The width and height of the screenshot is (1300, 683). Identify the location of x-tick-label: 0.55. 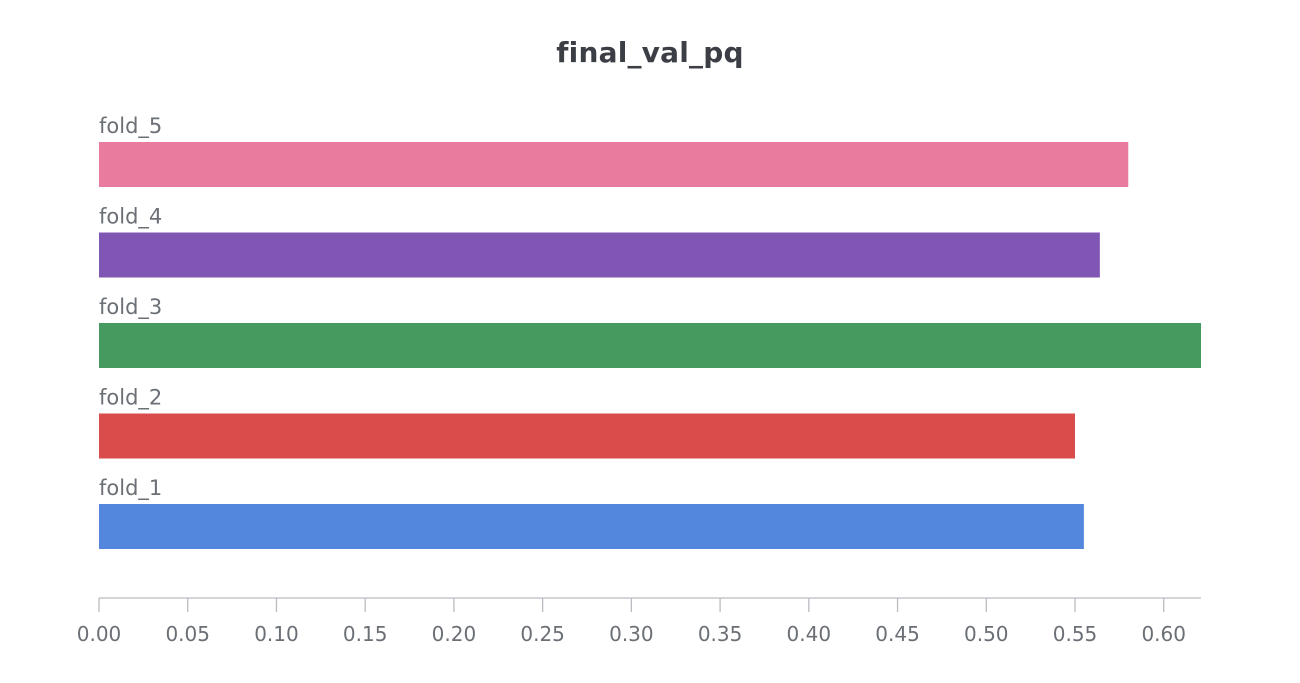
(1075, 634).